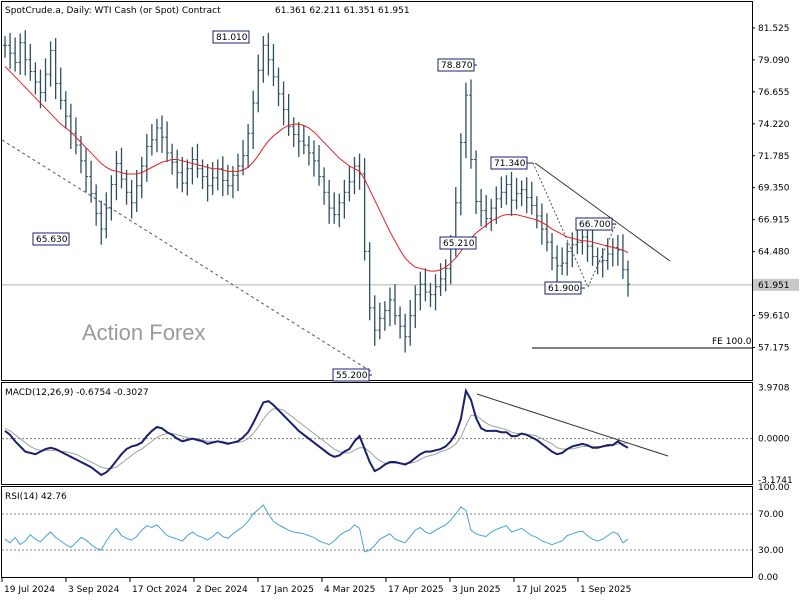  Describe the element at coordinates (774, 488) in the screenshot. I see `rsi-axis-tick-label: 100.00` at that location.